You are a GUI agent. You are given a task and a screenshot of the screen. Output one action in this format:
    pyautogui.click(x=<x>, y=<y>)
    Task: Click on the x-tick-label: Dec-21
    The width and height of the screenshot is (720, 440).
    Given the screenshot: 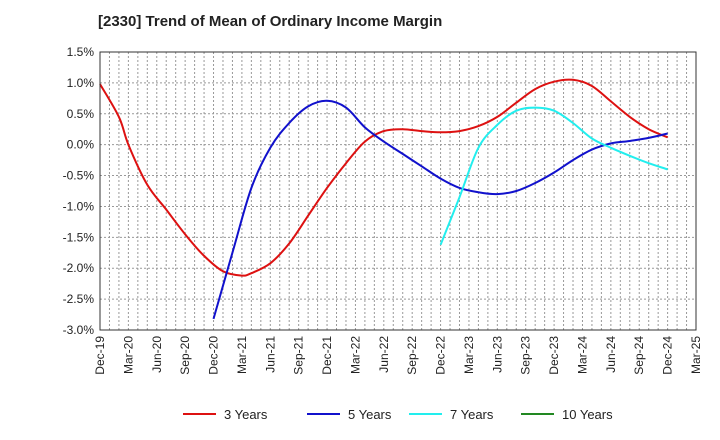 What is the action you would take?
    pyautogui.click(x=327, y=355)
    